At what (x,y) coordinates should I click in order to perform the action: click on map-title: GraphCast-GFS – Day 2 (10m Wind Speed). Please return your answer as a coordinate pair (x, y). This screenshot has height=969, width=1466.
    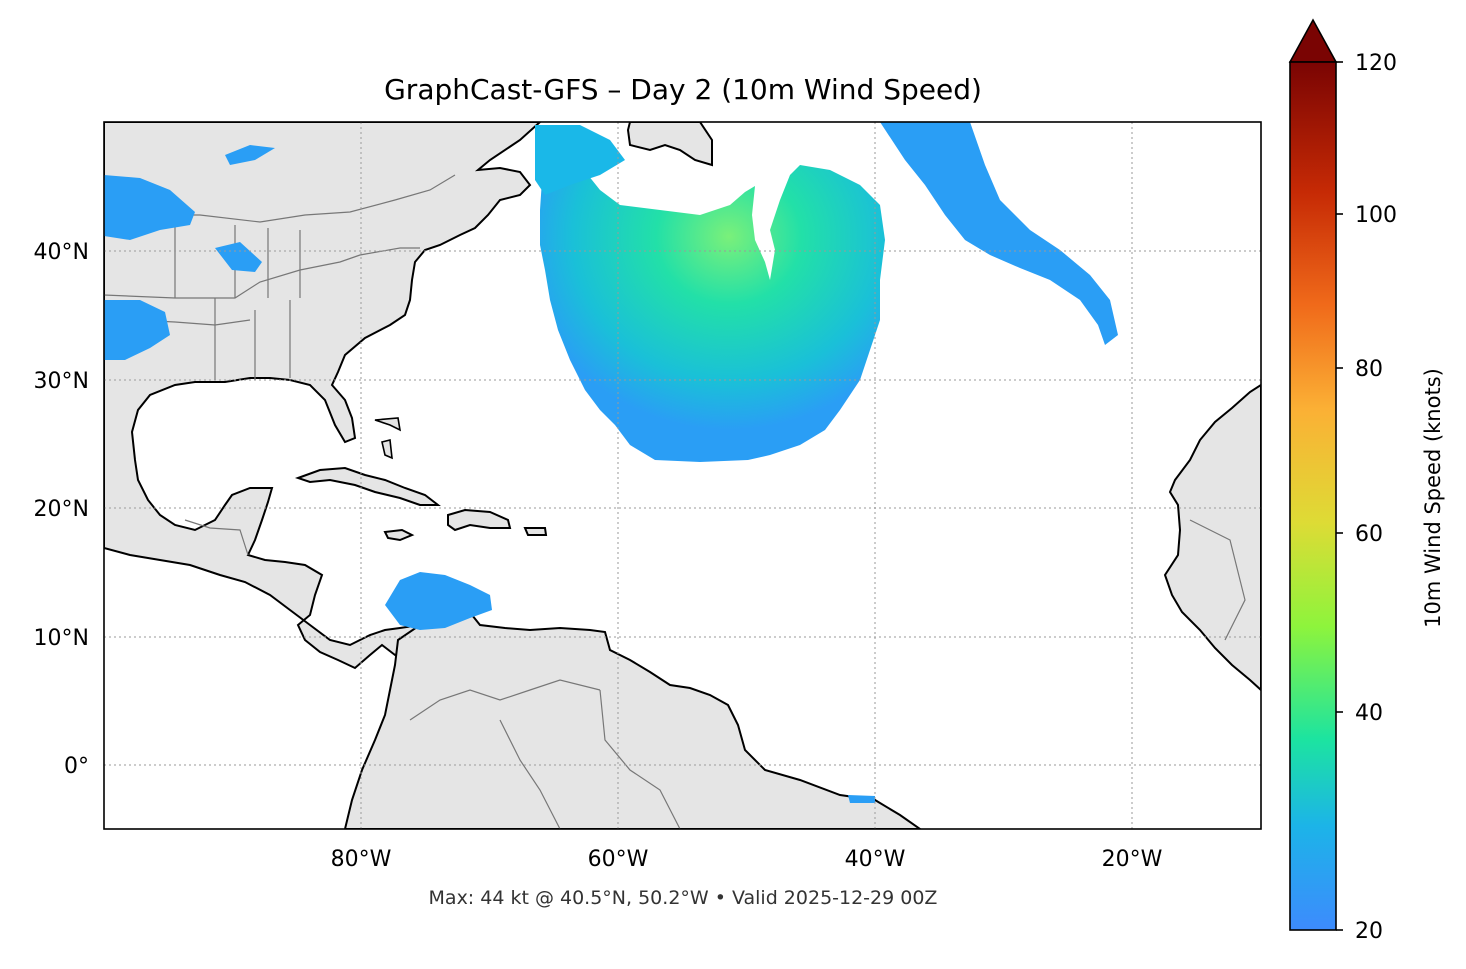
    Looking at the image, I should click on (683, 89).